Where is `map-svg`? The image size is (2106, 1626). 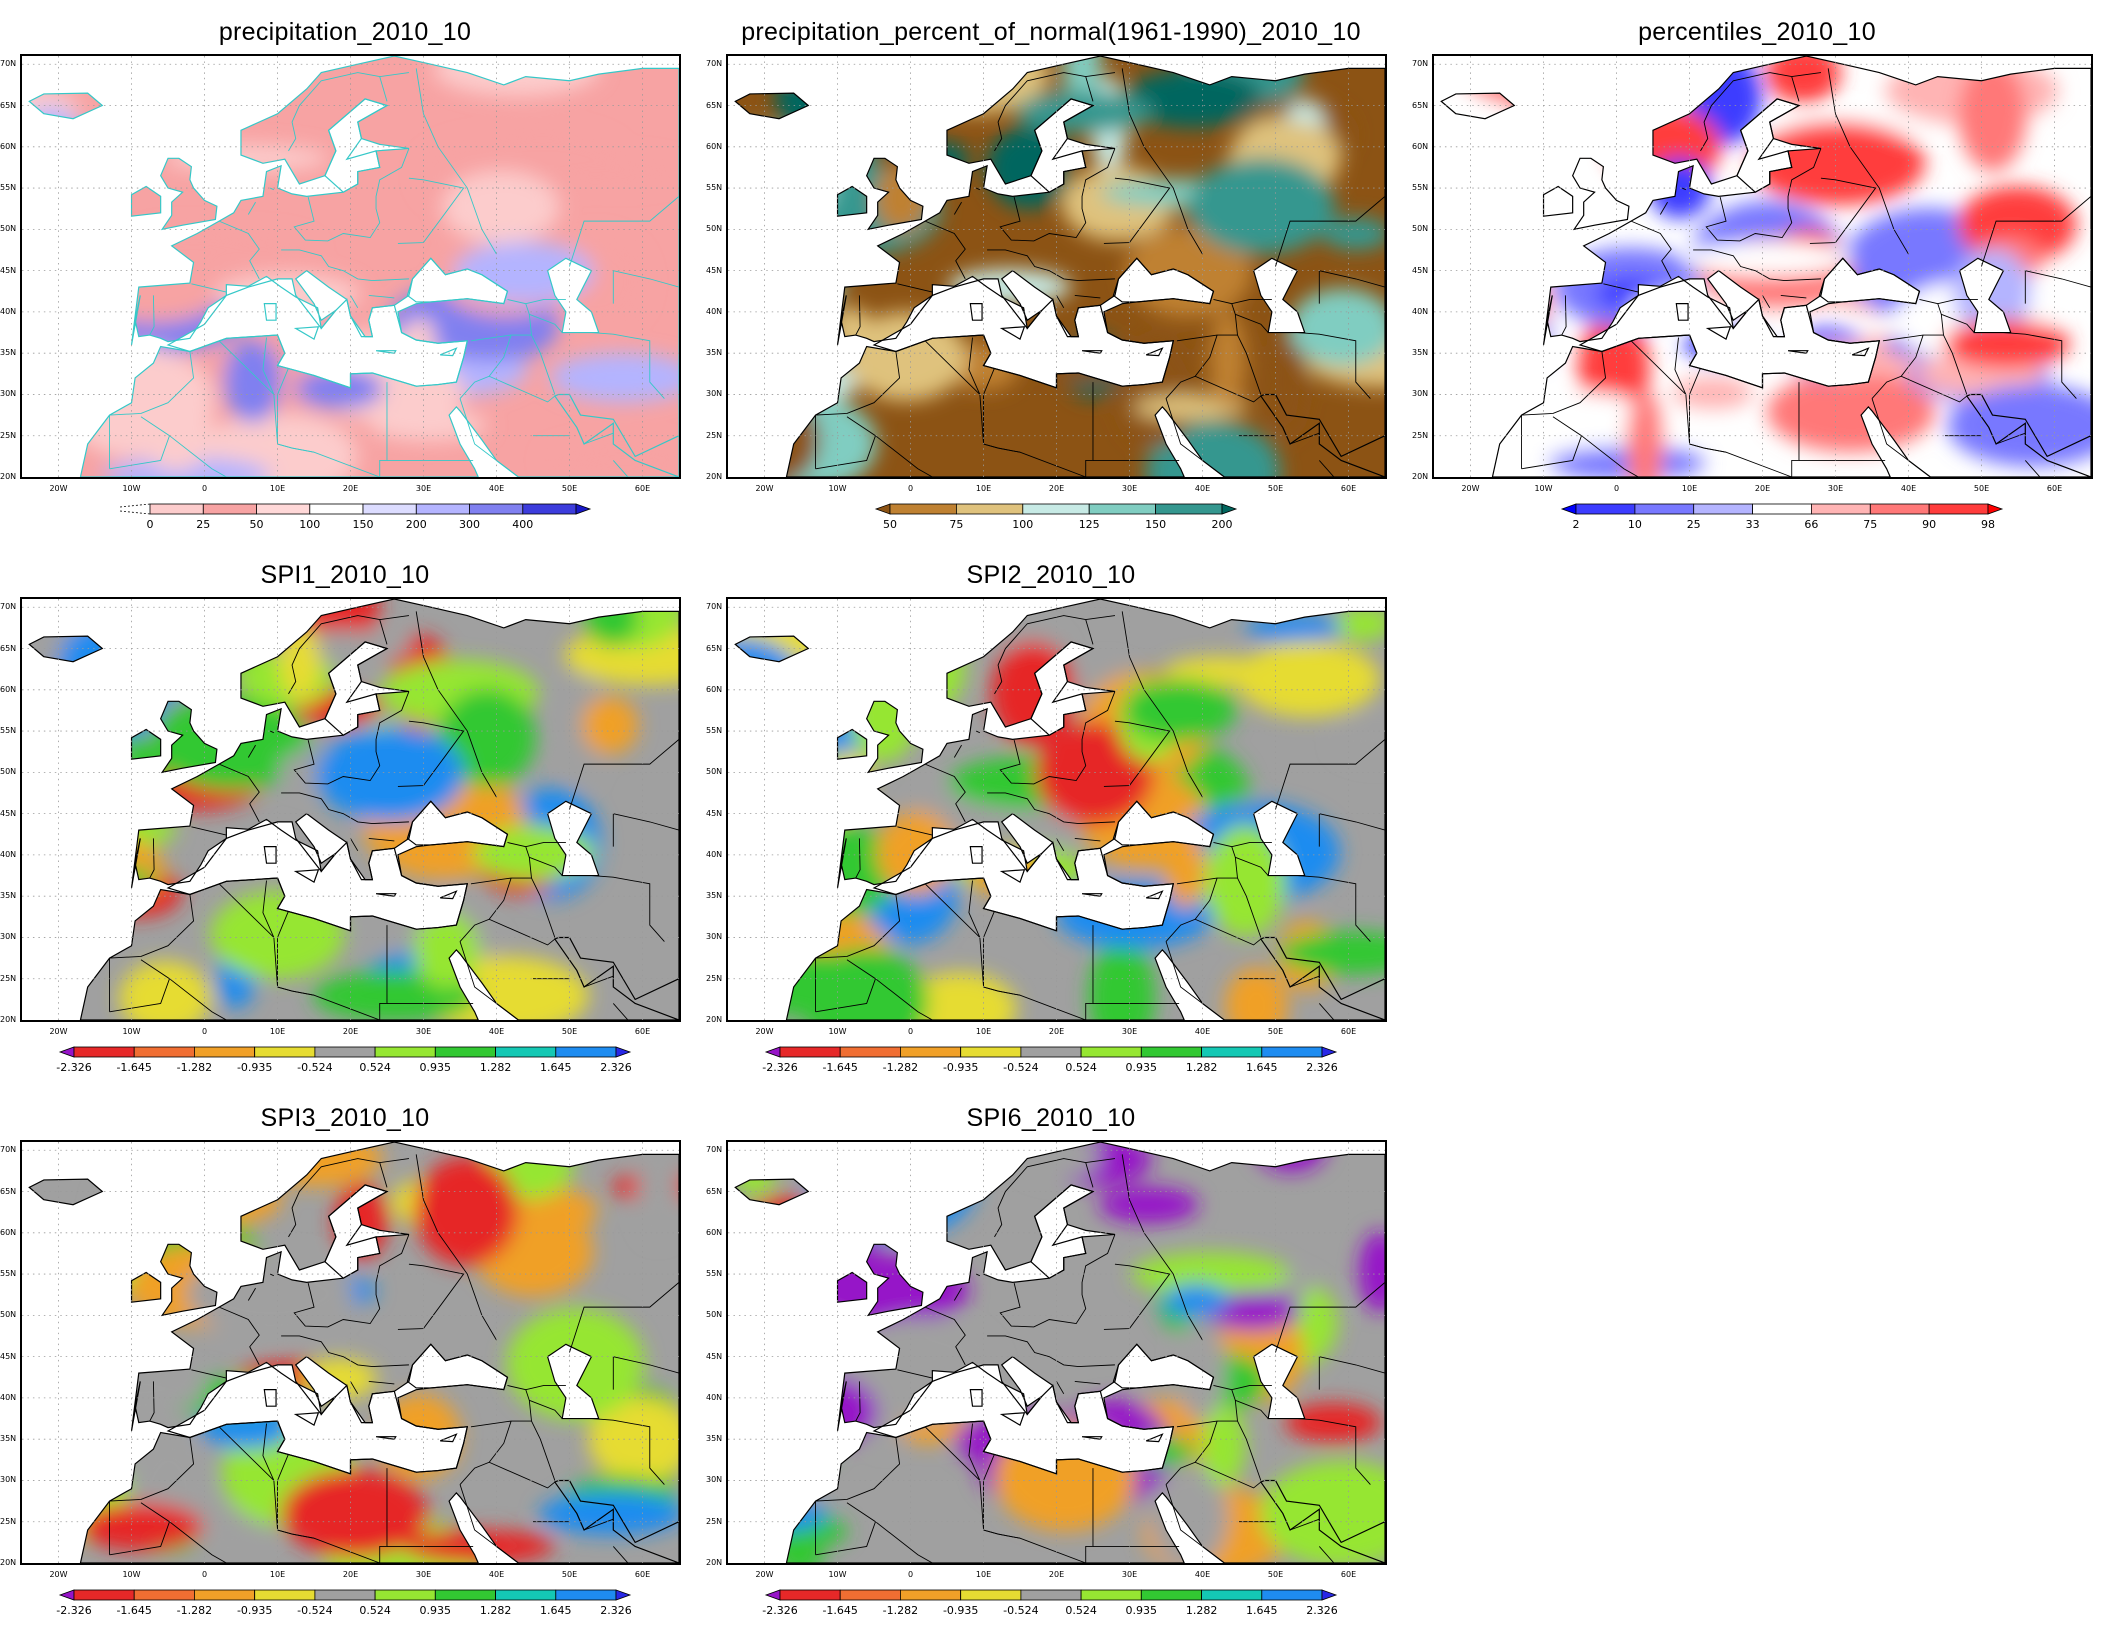
map-svg is located at coordinates (1056, 809).